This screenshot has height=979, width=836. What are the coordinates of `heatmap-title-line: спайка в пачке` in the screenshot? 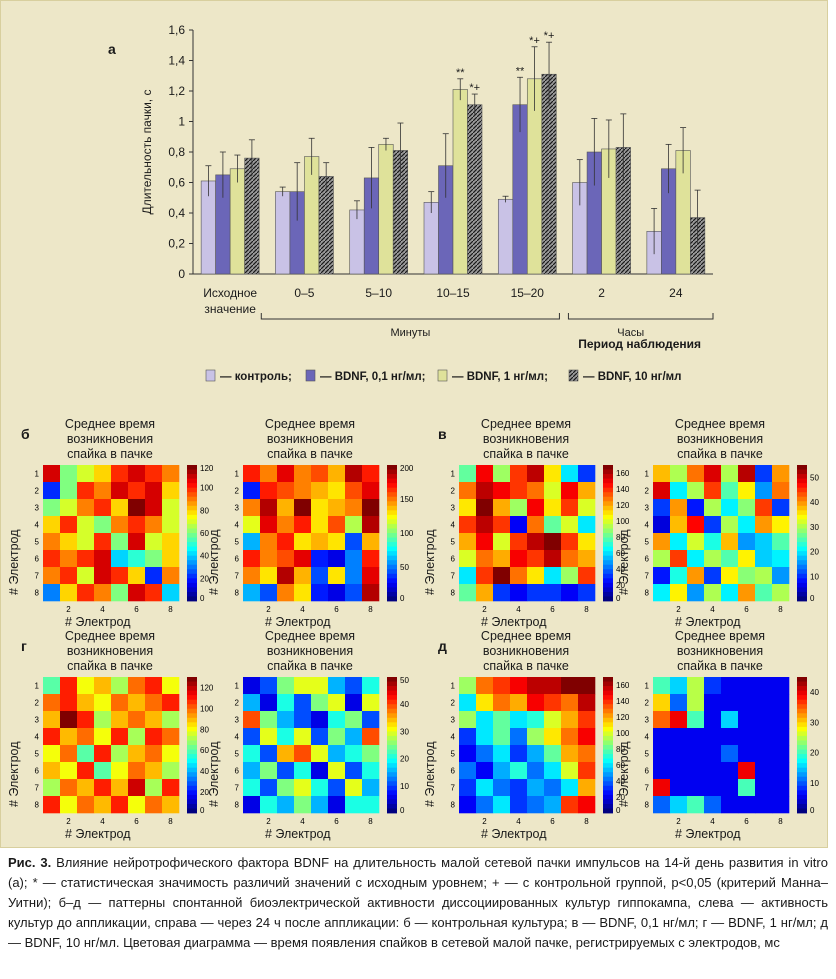 It's located at (110, 454).